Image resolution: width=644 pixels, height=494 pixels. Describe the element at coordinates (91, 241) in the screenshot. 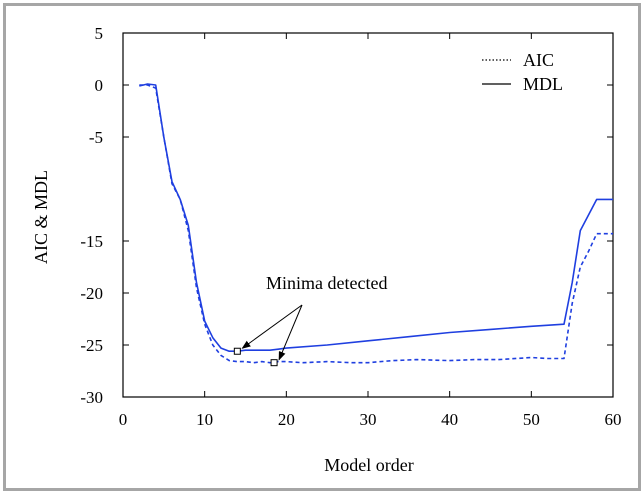

I see `y-tick-label: -15` at that location.